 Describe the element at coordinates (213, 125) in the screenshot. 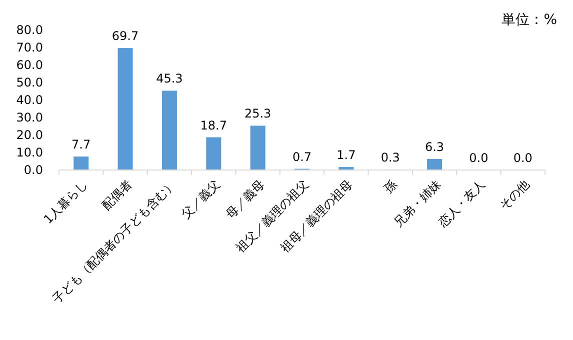

I see `data-label: 18.7` at that location.